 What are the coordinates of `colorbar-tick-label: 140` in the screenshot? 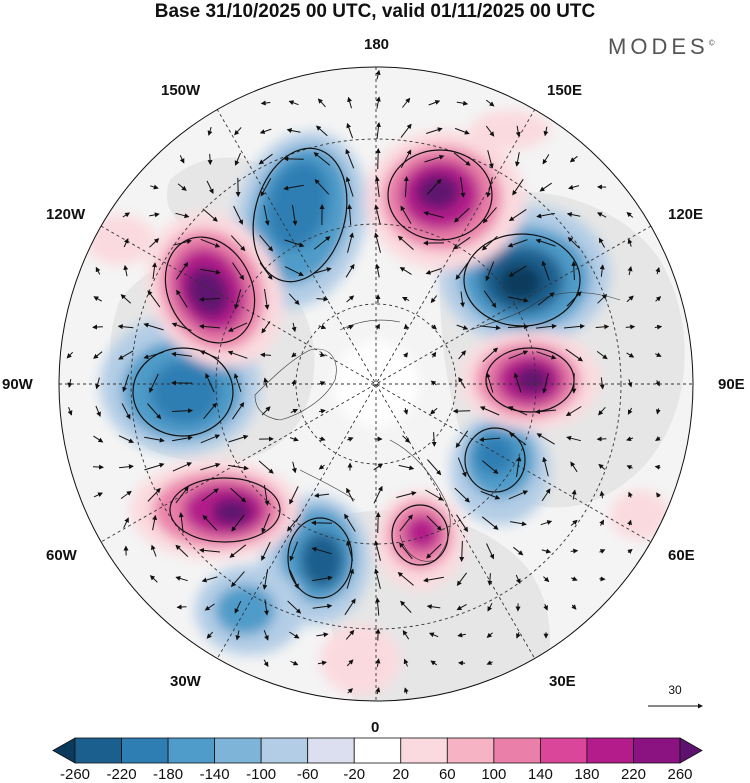 It's located at (540, 774).